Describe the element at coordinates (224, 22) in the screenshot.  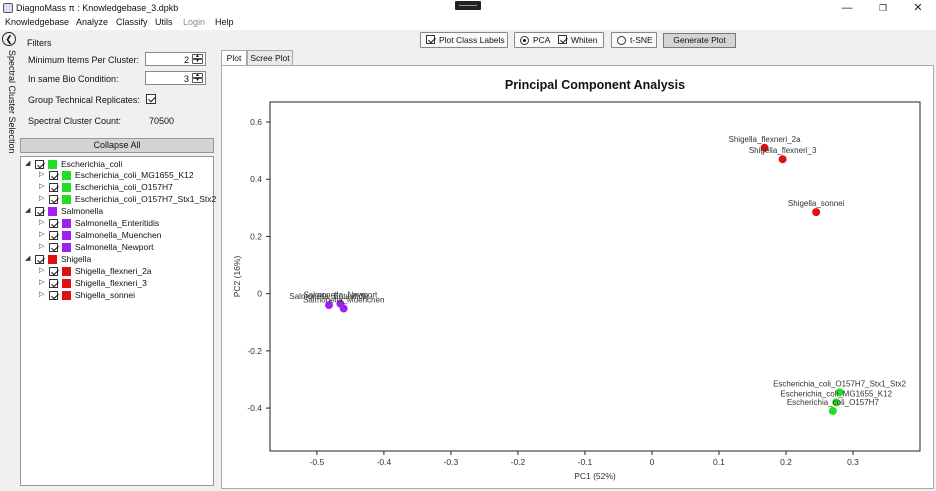
I see `menu-help: Help` at that location.